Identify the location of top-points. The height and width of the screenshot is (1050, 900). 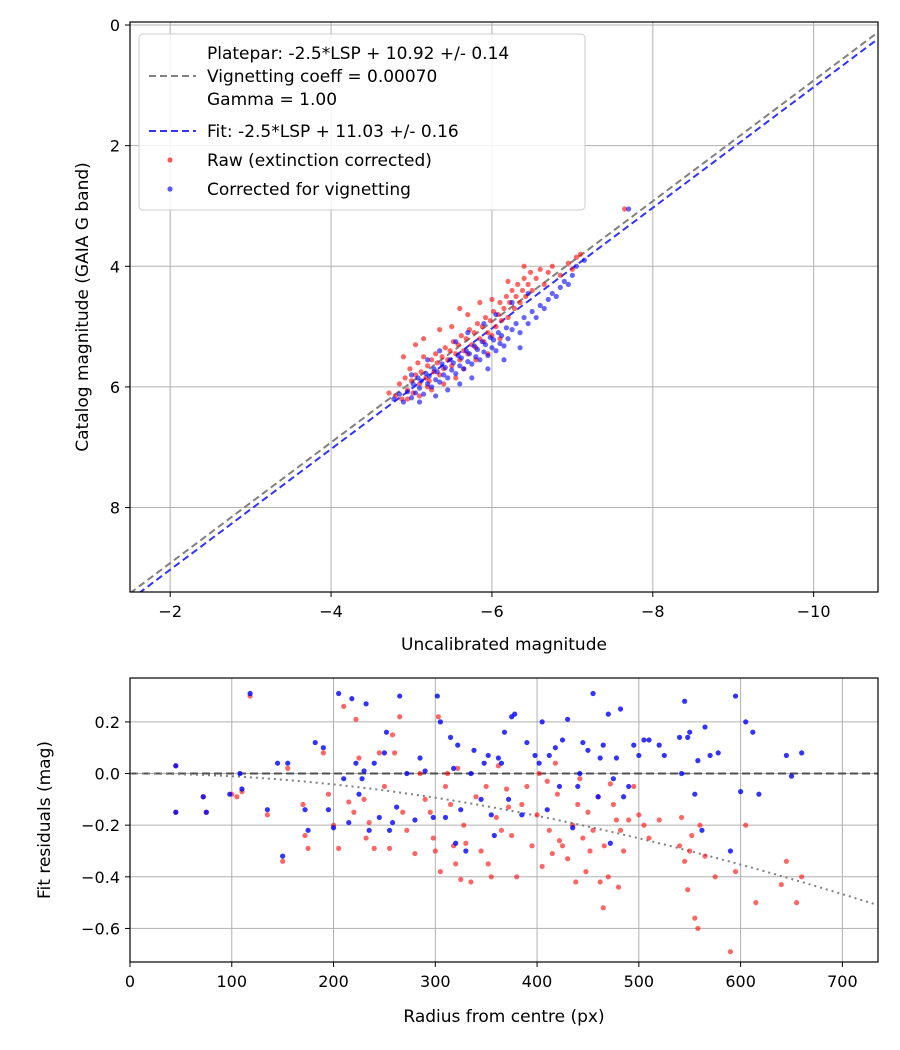
(509, 305).